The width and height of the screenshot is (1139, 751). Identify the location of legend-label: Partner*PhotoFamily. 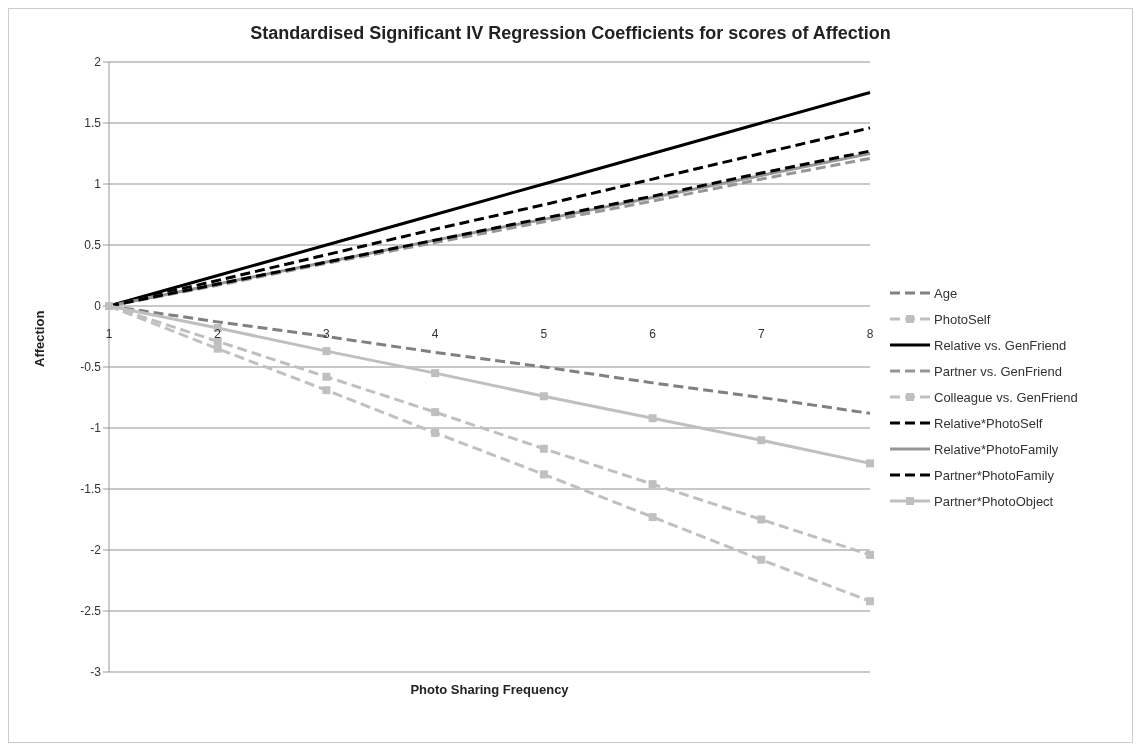
(994, 475).